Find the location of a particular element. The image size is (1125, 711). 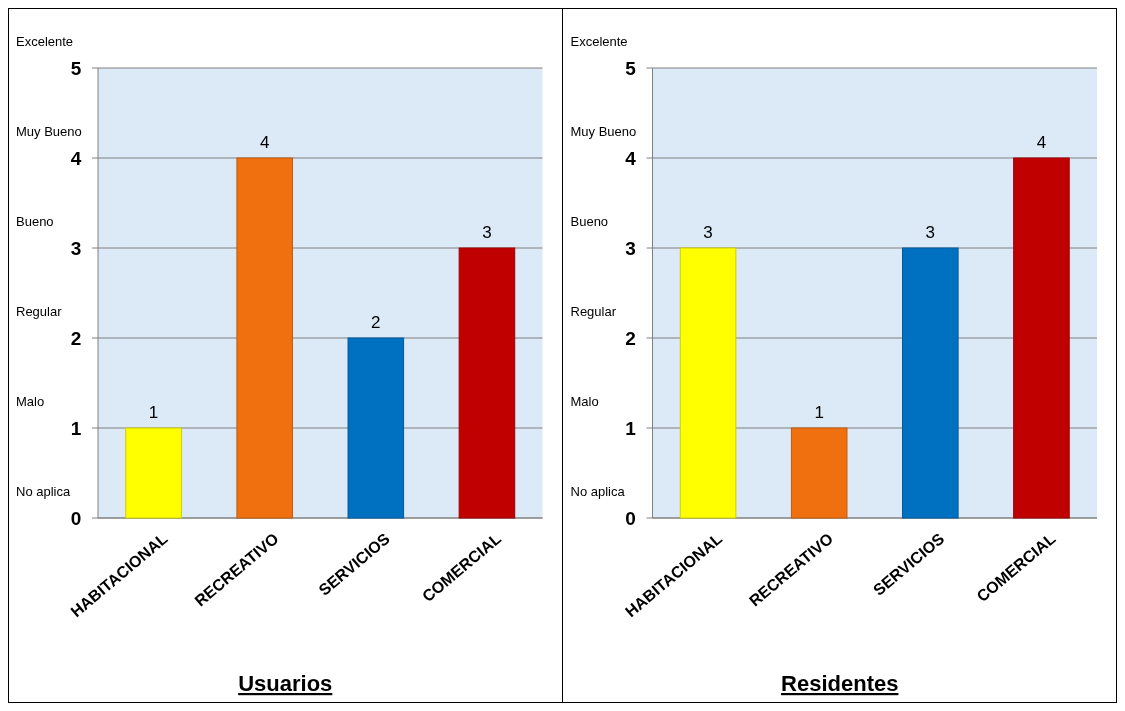

text: Usuarios is located at coordinates (285, 683).